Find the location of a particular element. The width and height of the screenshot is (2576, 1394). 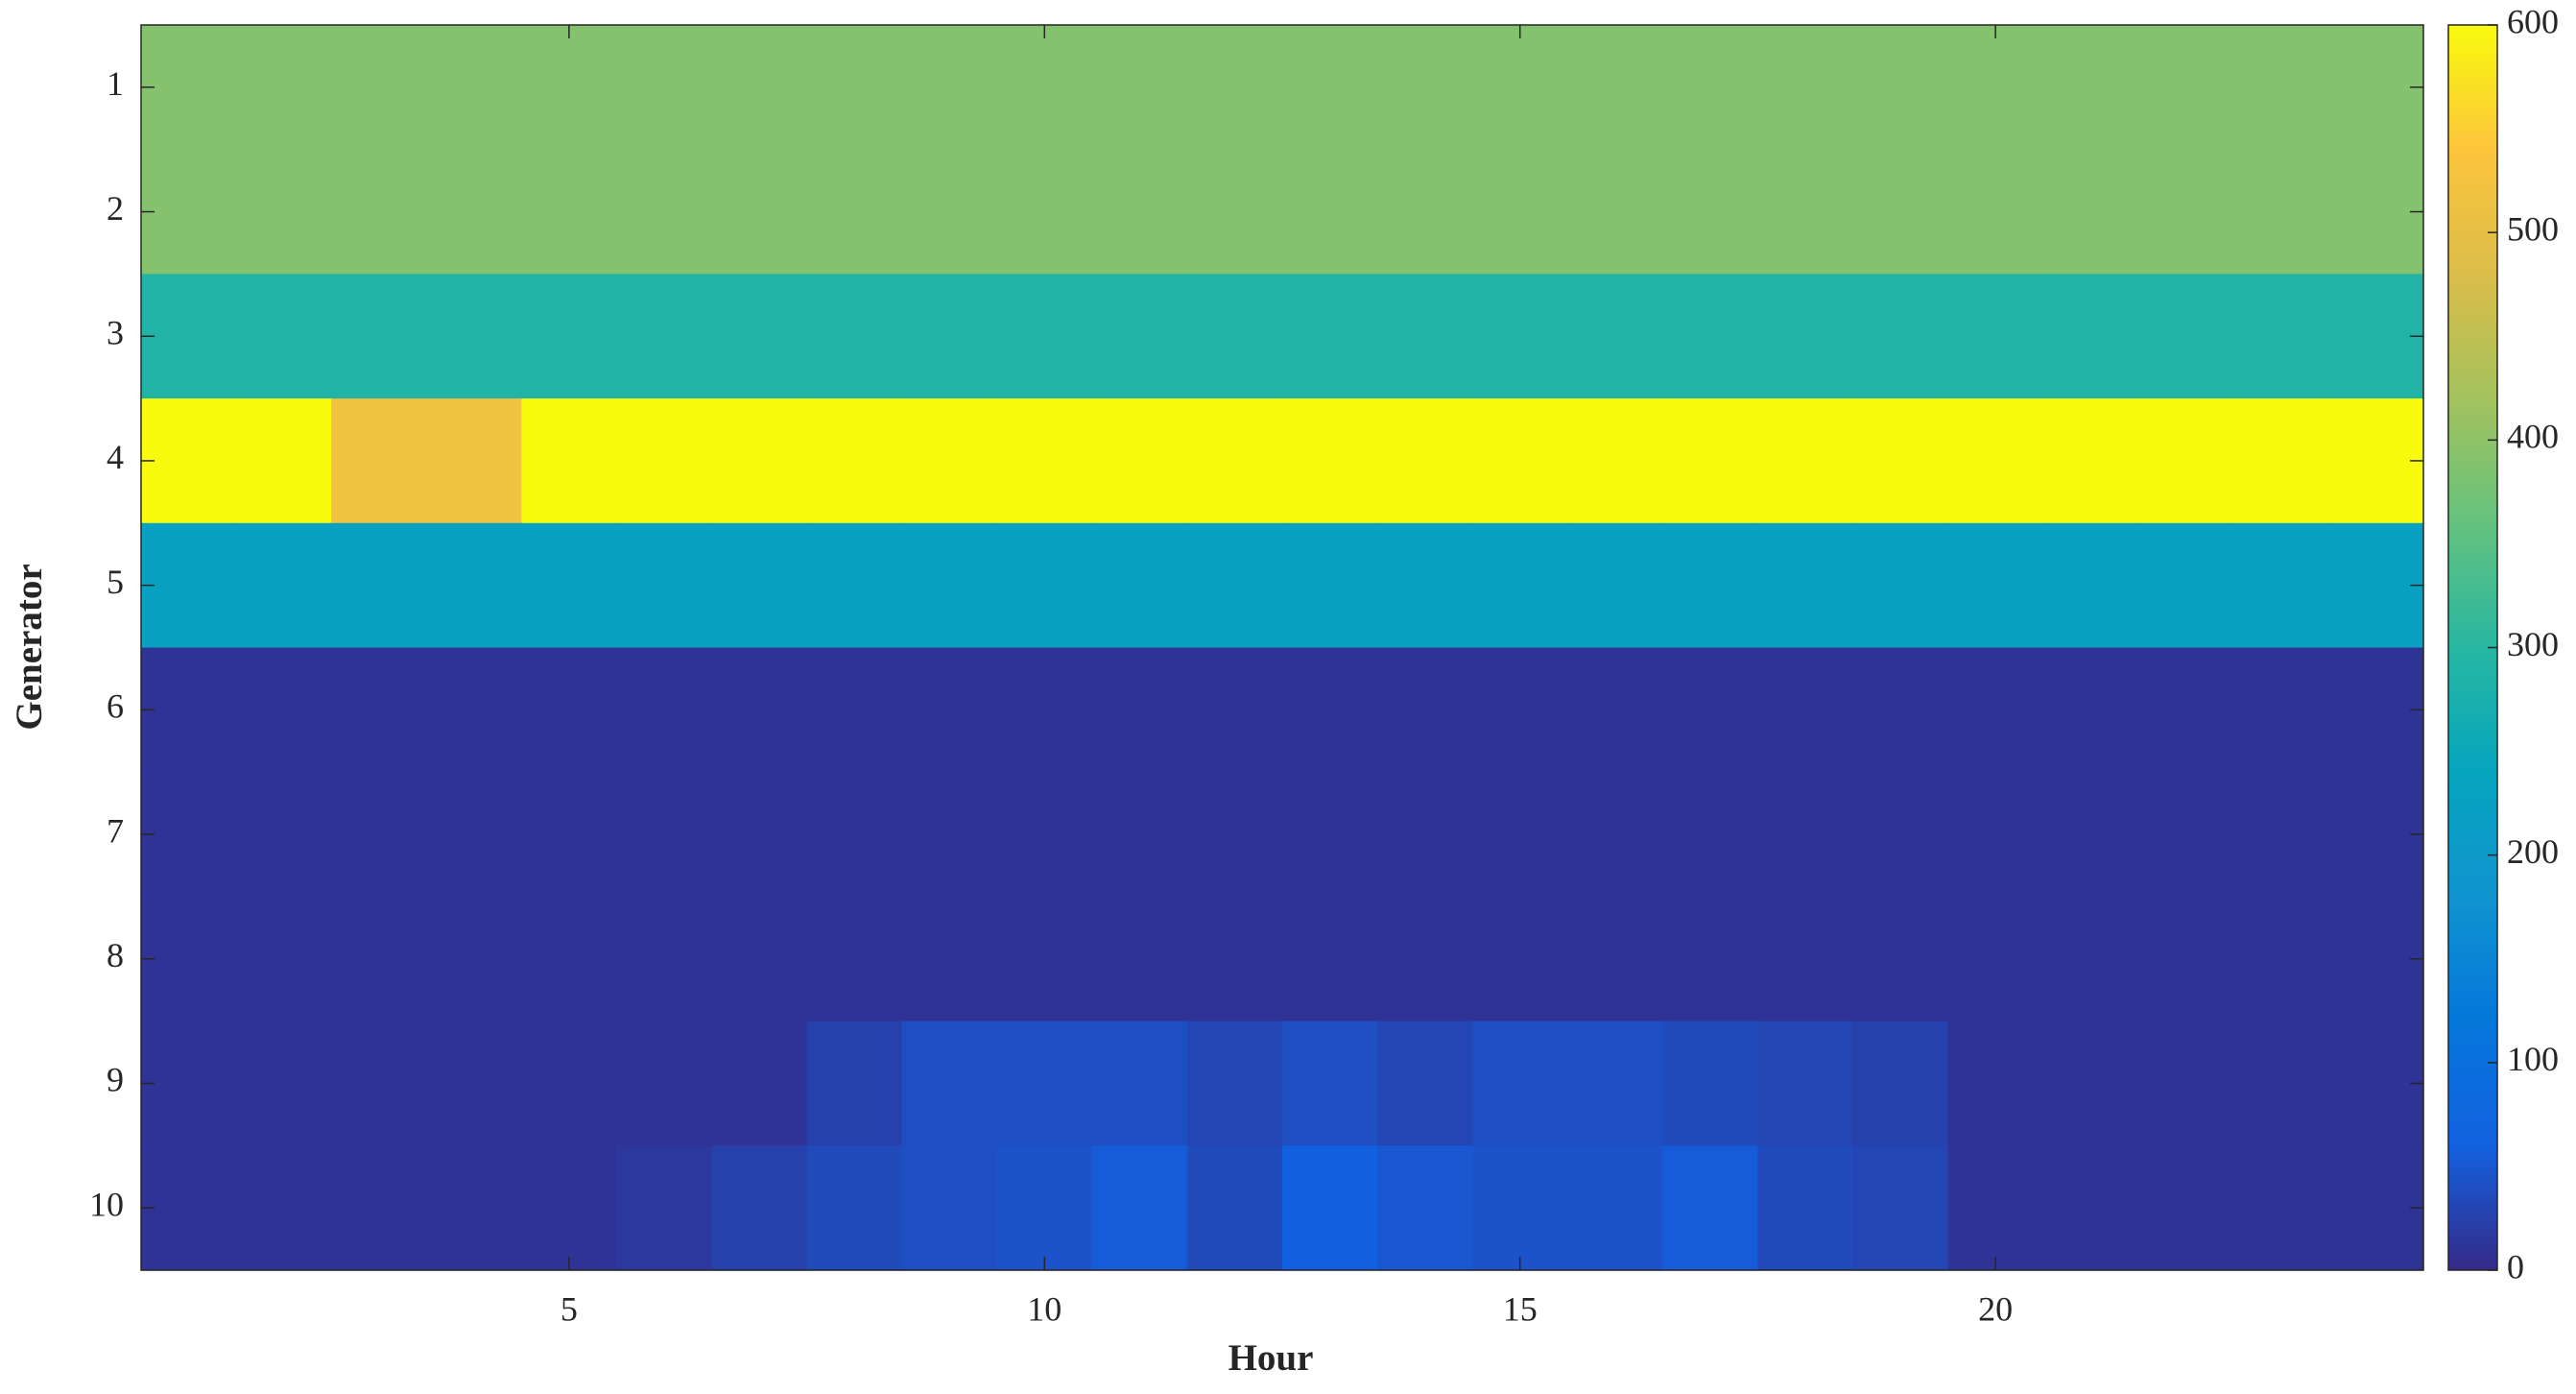

colorbar-tick-label: 0 is located at coordinates (2515, 1266).